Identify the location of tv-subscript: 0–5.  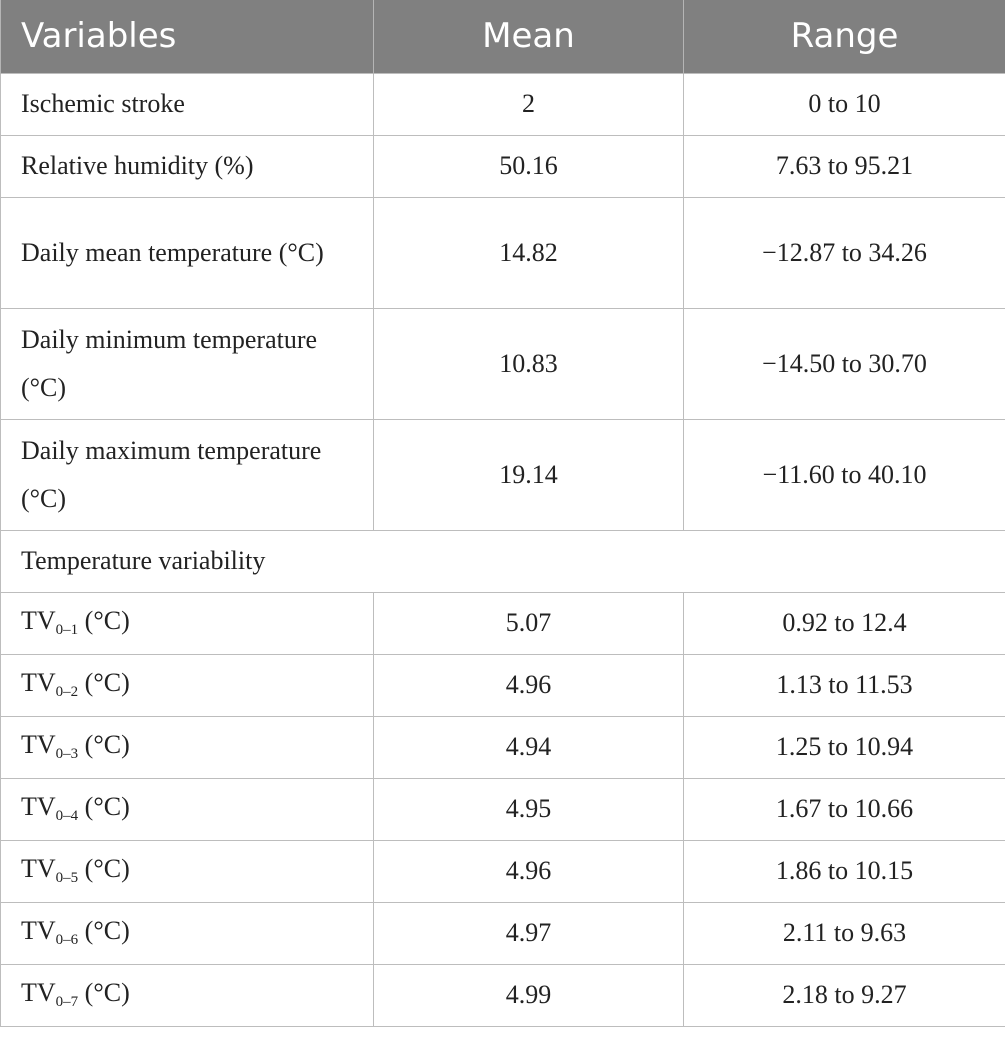
(67, 878).